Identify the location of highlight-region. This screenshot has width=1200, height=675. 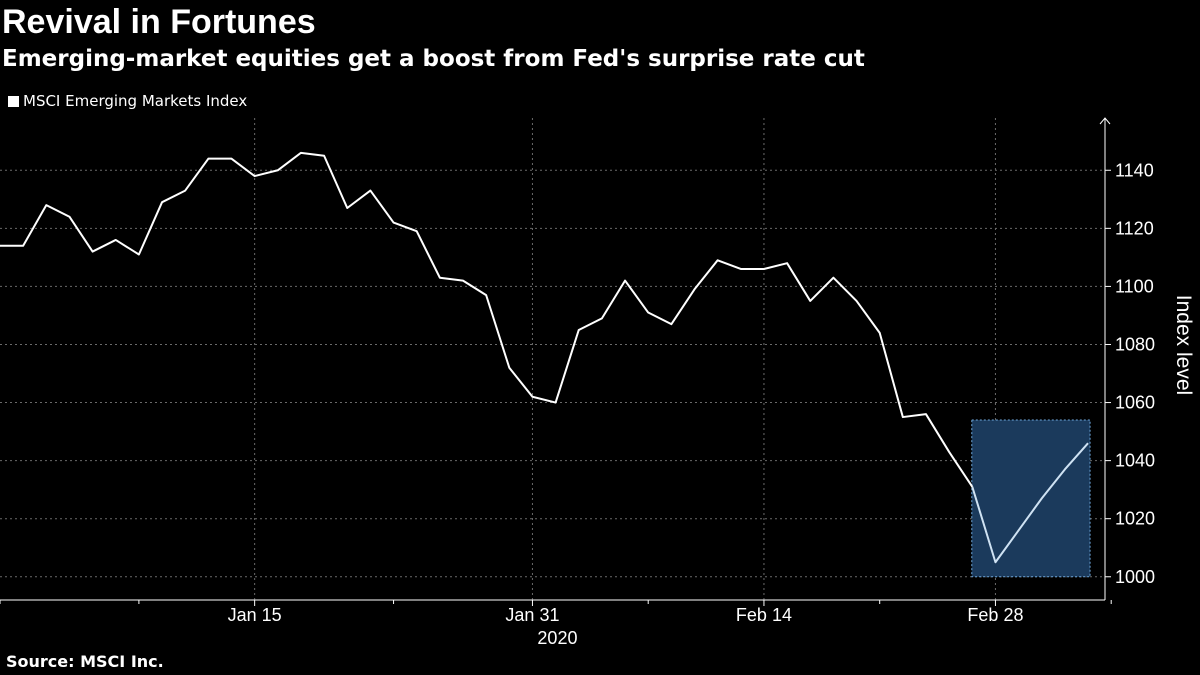
(1031, 498).